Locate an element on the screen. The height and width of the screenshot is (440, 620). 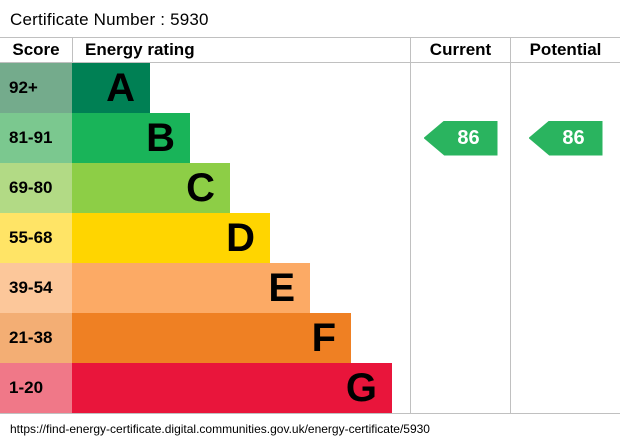
score-range-label: 1-20 is located at coordinates (36, 388).